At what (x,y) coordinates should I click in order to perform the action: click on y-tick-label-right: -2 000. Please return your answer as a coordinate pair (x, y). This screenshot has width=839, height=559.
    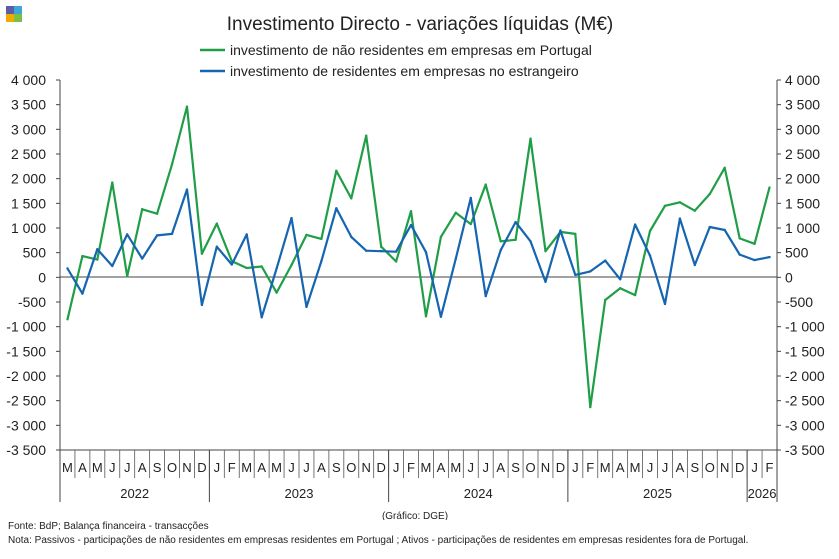
    Looking at the image, I should click on (805, 376).